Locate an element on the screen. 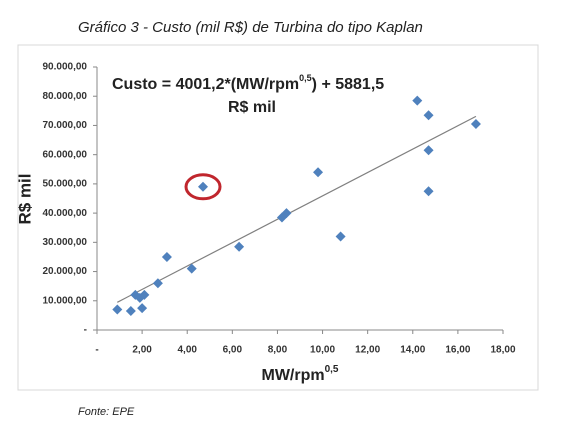 Image resolution: width=567 pixels, height=432 pixels. x-label-sup: 0,5 is located at coordinates (332, 369).